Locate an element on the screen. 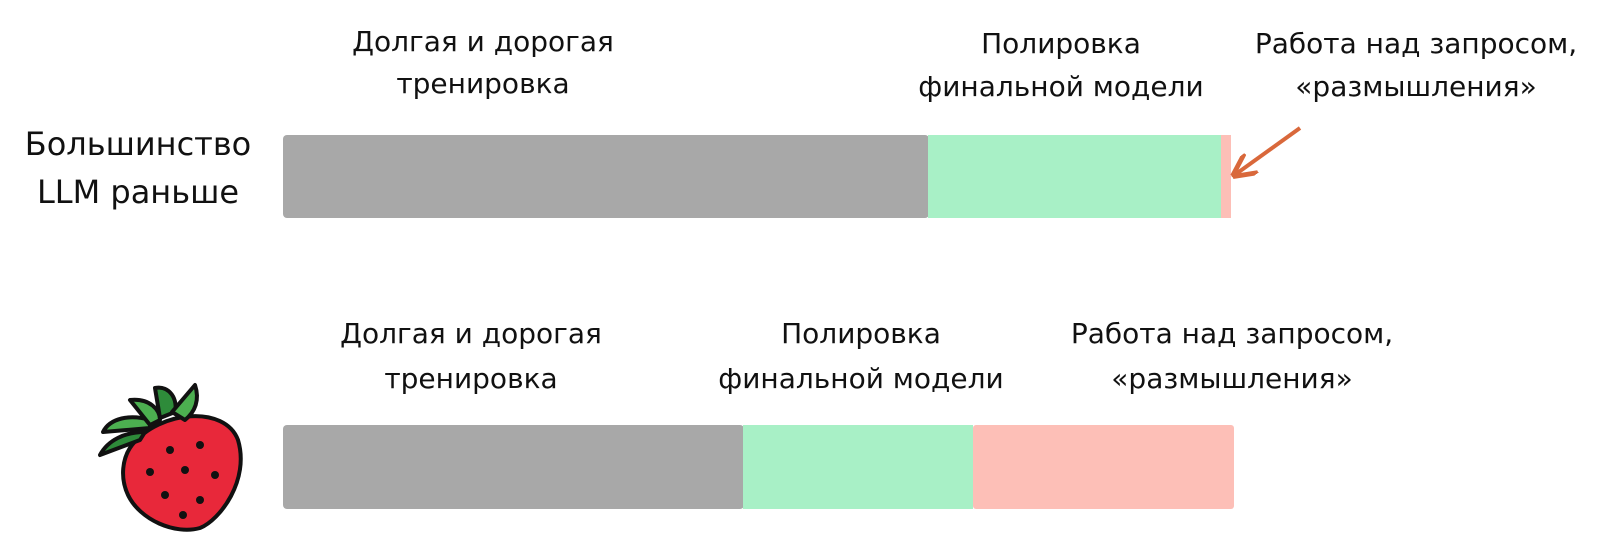 The image size is (1600, 550). arrow is located at coordinates (1269, 150).